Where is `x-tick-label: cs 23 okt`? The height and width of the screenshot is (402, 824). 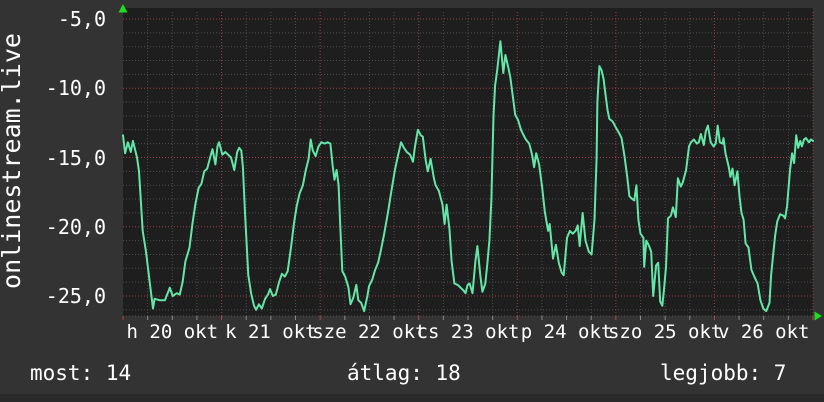 x-tick-label: cs 23 okt is located at coordinates (468, 332).